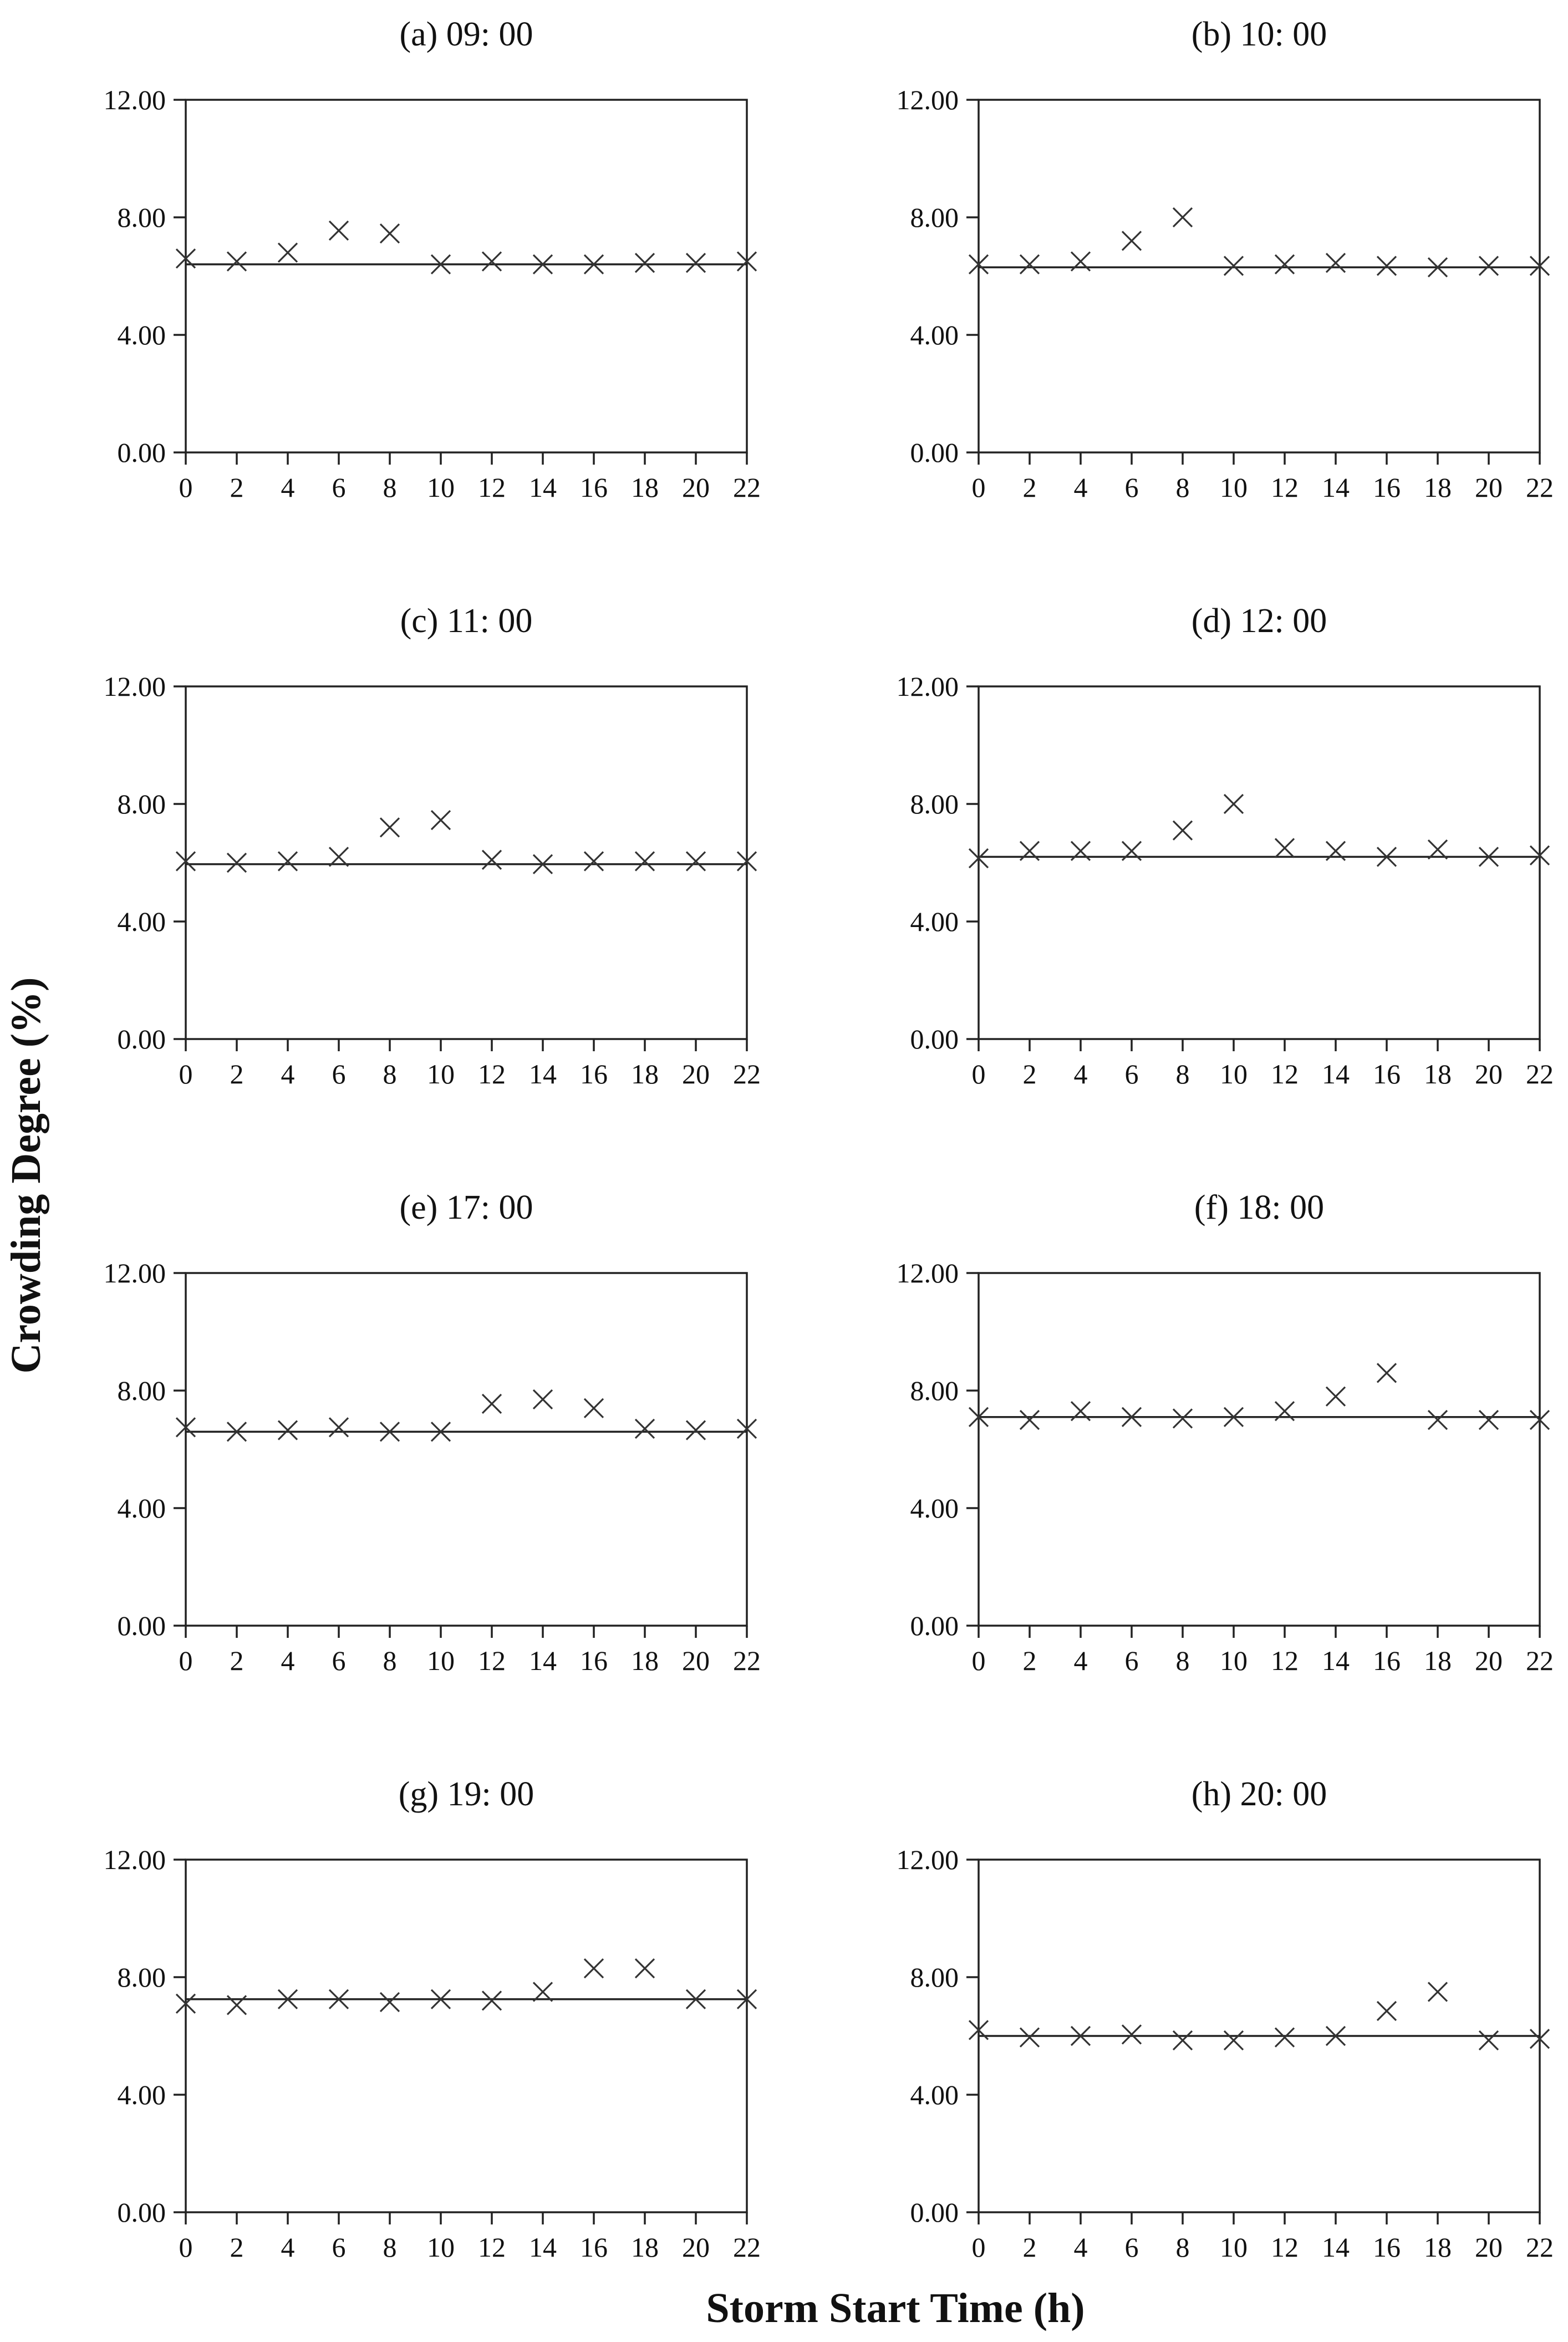  Describe the element at coordinates (26, 1175) in the screenshot. I see `y-axis-title: Crowding Degree (%)` at that location.